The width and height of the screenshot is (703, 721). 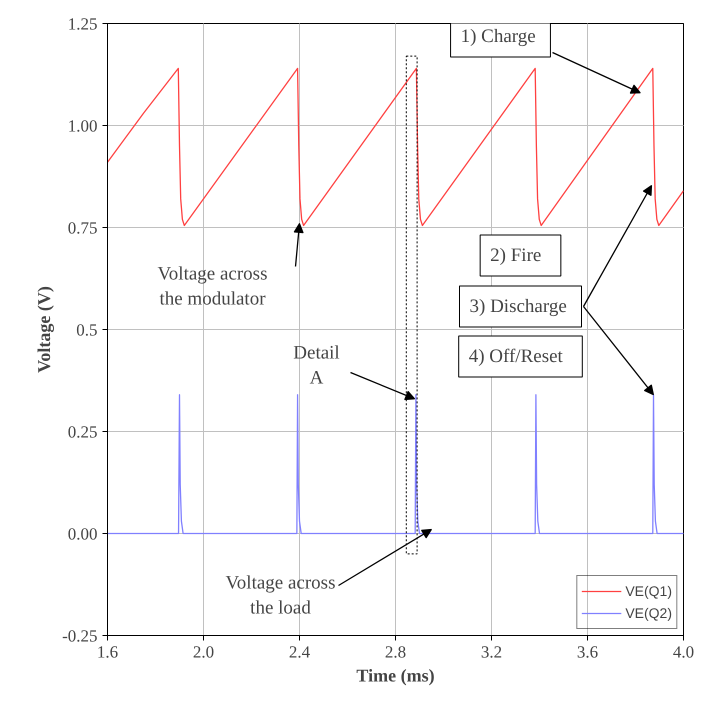 What do you see at coordinates (83, 126) in the screenshot?
I see `y-tick-label: 1.00` at bounding box center [83, 126].